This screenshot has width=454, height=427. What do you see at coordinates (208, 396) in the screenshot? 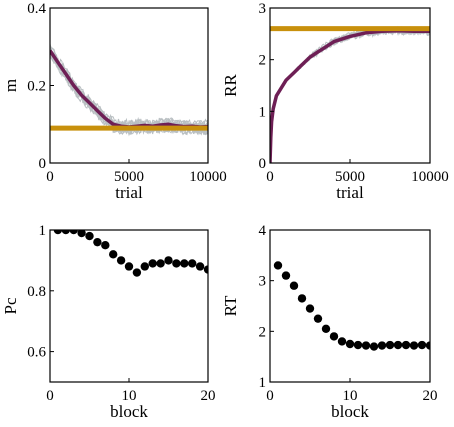
I see `pc-x-tick-label: 20` at bounding box center [208, 396].